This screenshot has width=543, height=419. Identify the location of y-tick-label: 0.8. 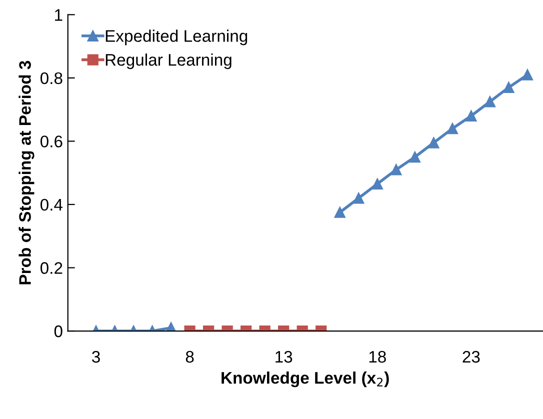
(51, 78).